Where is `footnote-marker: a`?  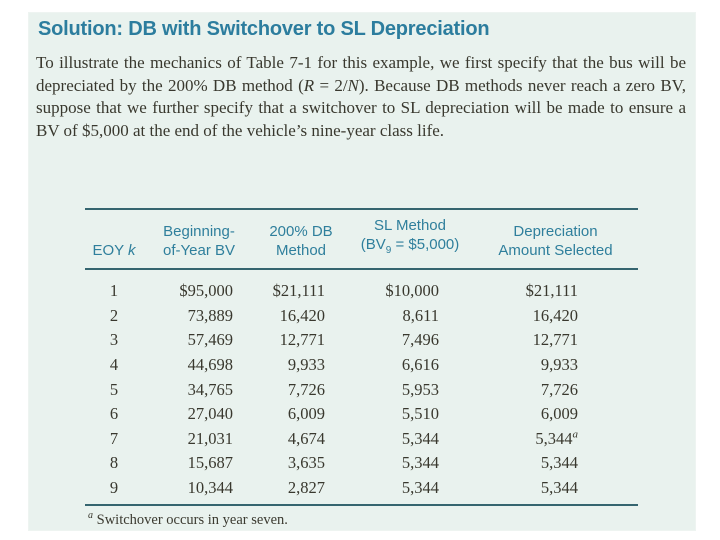
footnote-marker: a is located at coordinates (90, 516).